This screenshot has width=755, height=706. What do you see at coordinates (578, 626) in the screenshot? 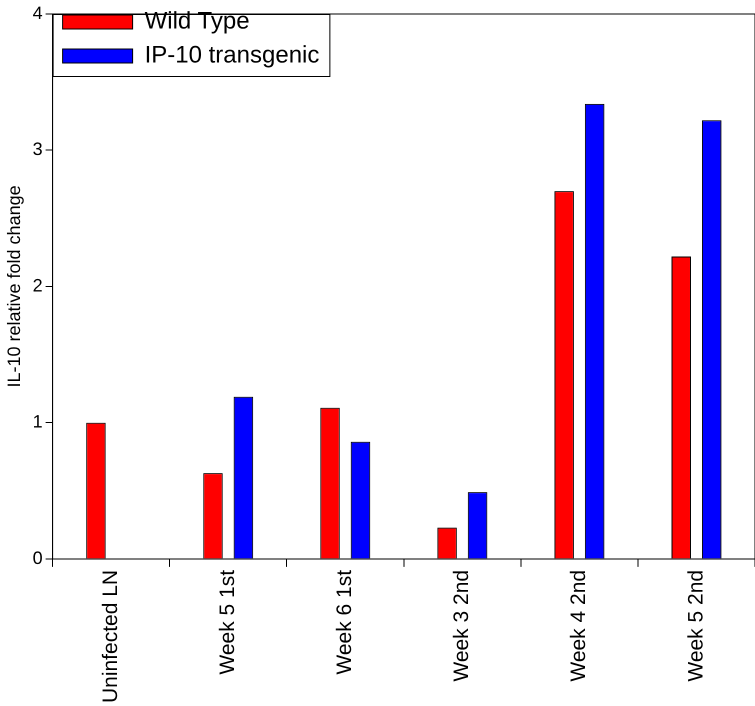
I see `x-tick-label: Week 4 2nd` at bounding box center [578, 626].